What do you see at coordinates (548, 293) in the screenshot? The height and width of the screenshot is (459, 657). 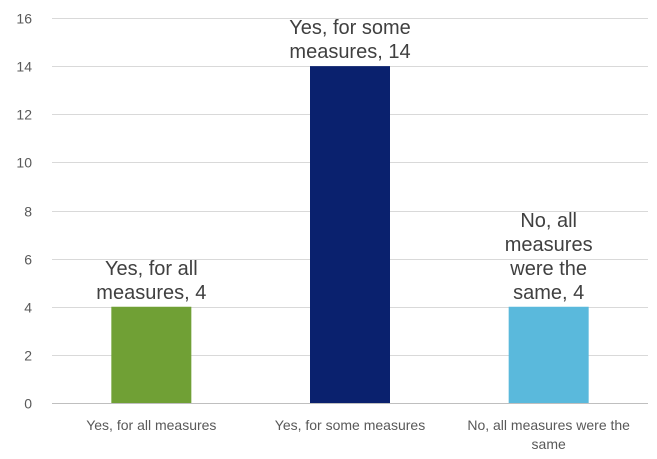 I see `data-label-line: same, 4` at bounding box center [548, 293].